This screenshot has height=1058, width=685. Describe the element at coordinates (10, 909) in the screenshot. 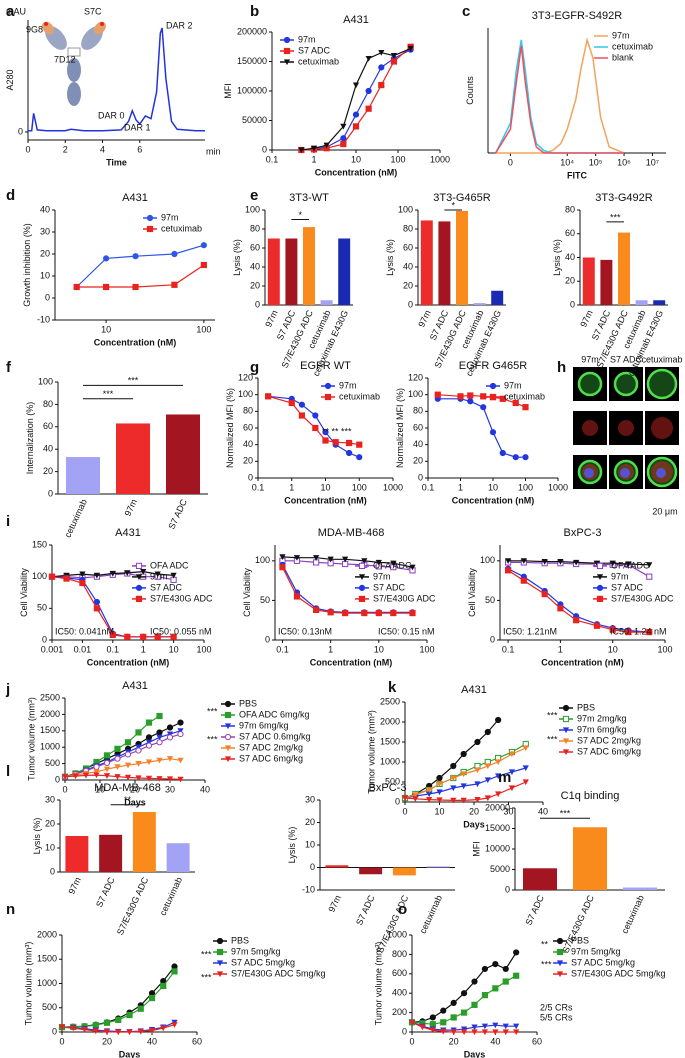

I see `panel-letter: n` at that location.